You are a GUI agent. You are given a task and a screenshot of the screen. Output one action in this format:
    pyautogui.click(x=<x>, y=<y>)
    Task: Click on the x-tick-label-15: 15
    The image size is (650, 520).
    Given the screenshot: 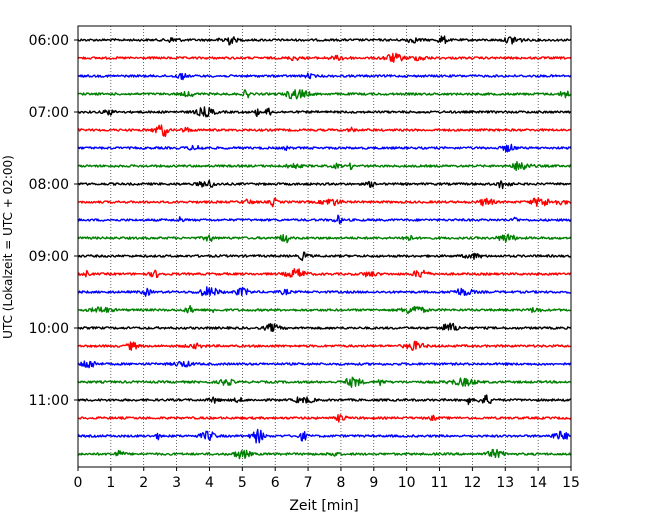 What is the action you would take?
    pyautogui.click(x=571, y=483)
    